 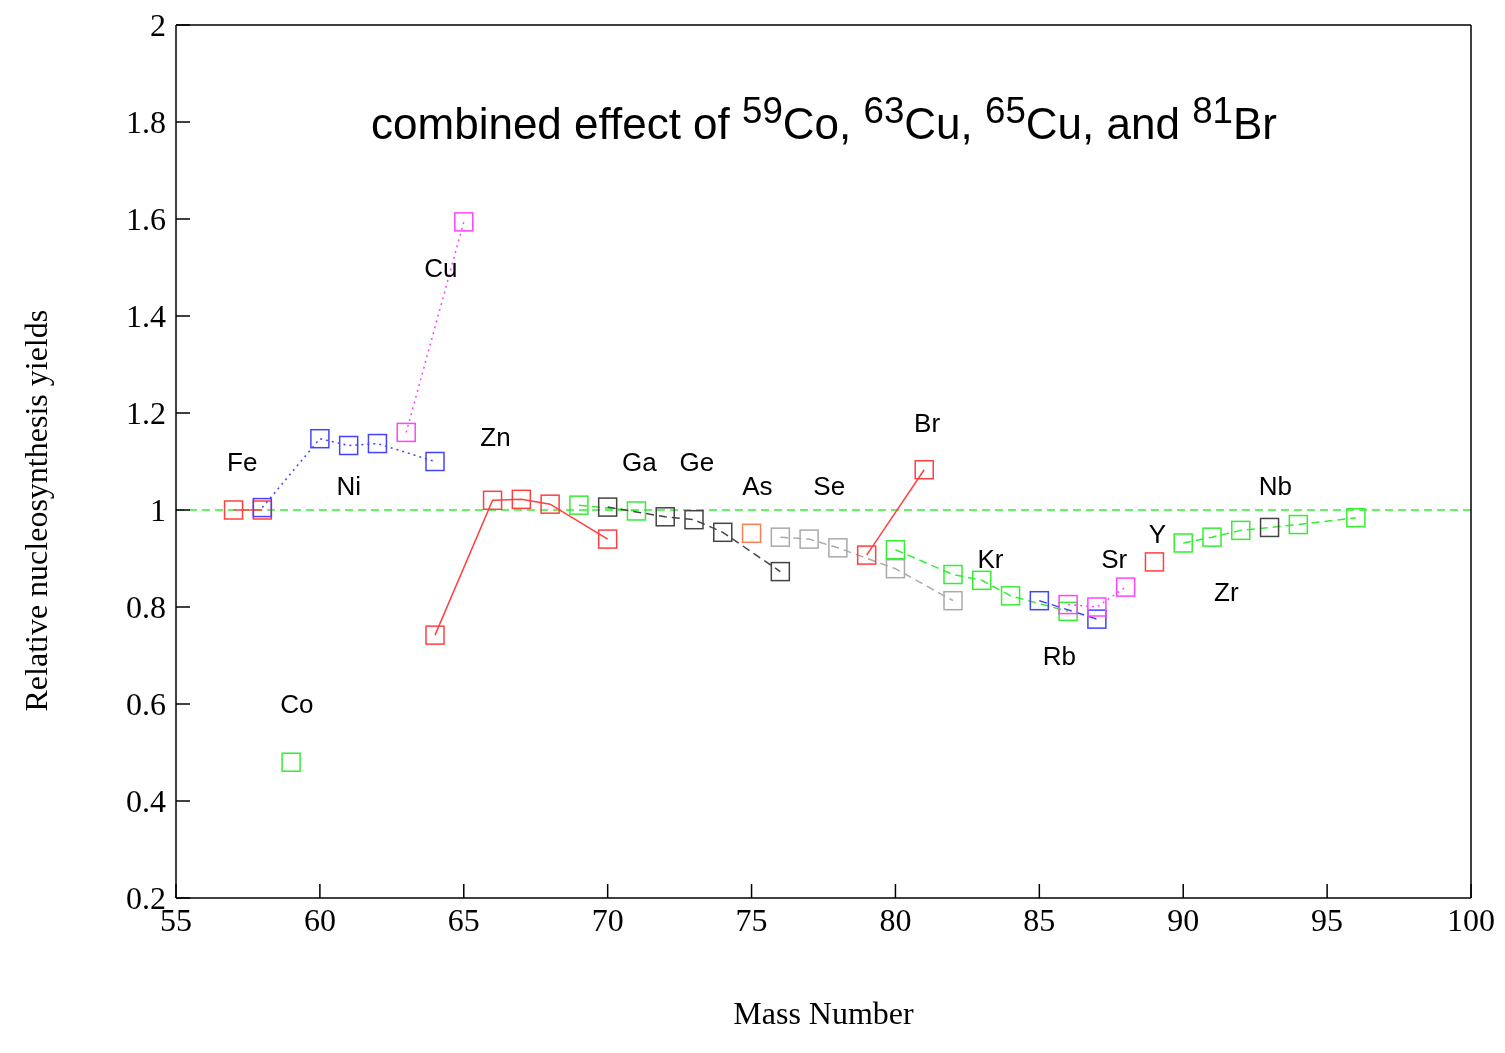 What do you see at coordinates (829, 485) in the screenshot?
I see `annotation: Se` at bounding box center [829, 485].